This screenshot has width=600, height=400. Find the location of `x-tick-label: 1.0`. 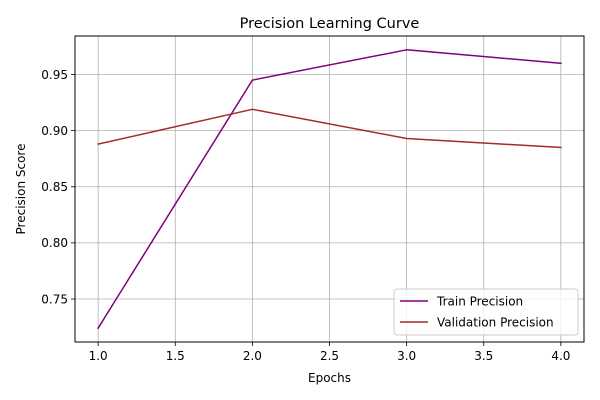

x-tick-label: 1.0 is located at coordinates (98, 356).